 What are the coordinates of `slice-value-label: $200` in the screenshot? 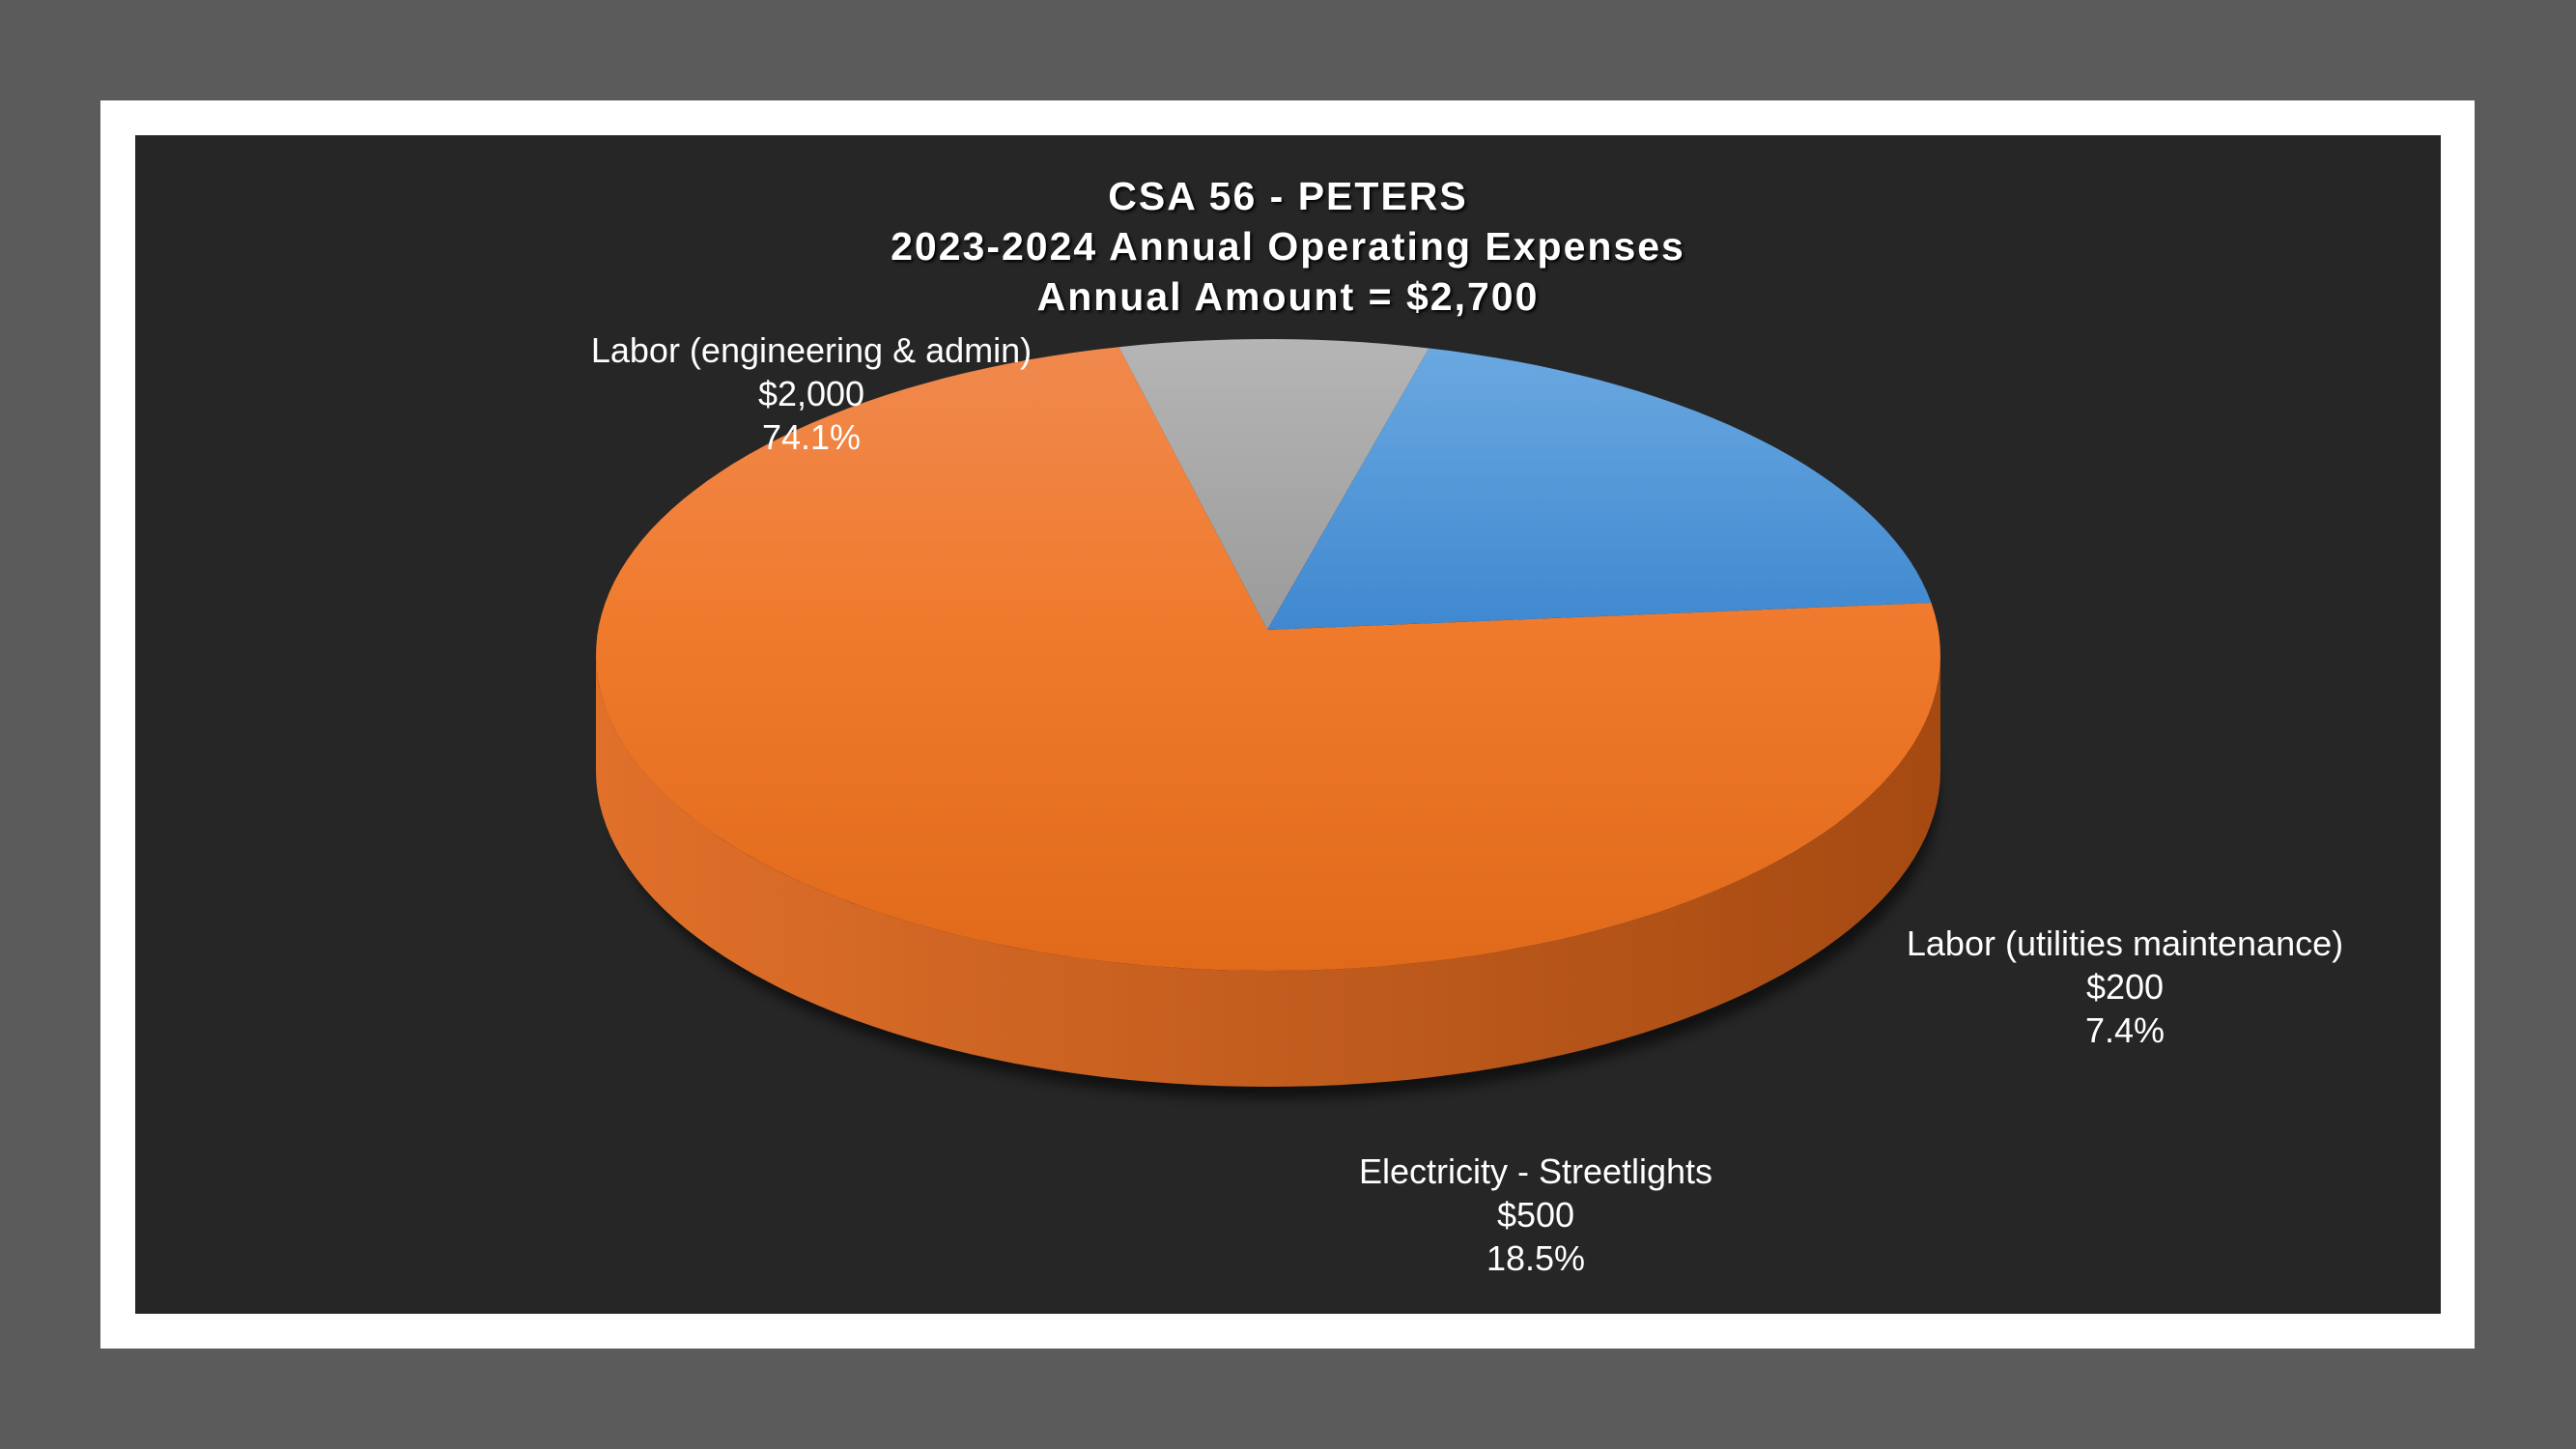 It's located at (2125, 987).